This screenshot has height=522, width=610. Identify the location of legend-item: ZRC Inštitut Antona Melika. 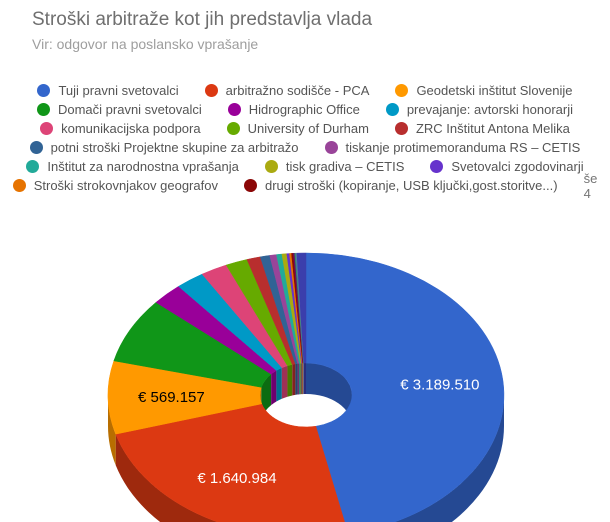
(482, 128).